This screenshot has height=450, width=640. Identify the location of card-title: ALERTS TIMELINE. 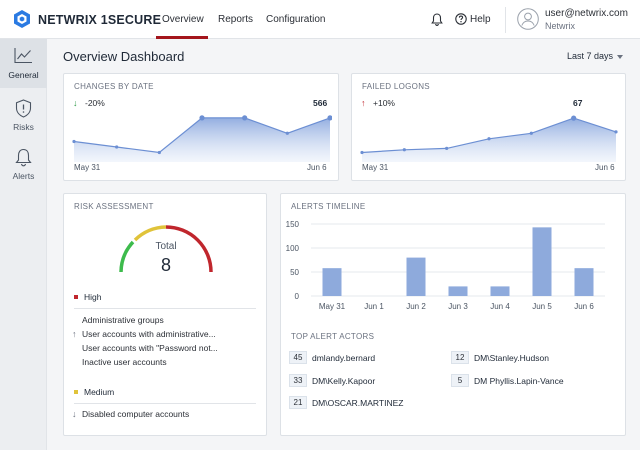
(328, 206).